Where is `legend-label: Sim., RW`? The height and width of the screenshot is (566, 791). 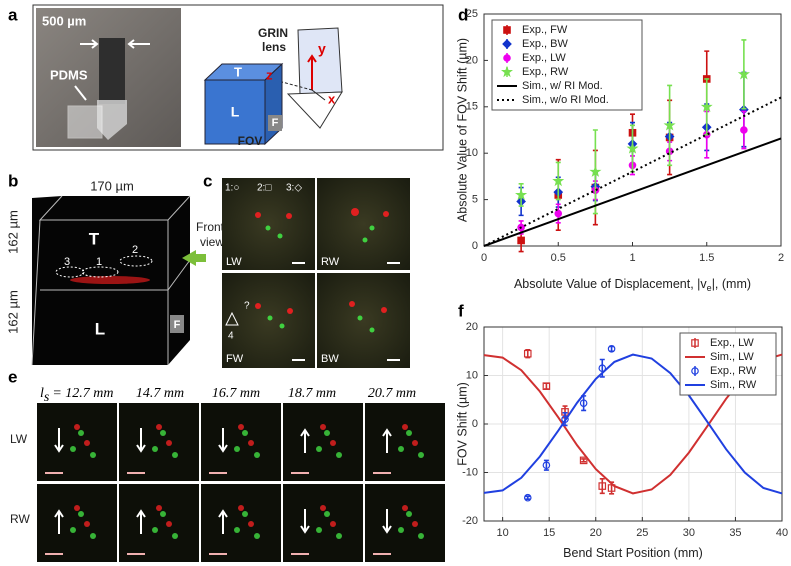 legend-label: Sim., RW is located at coordinates (733, 385).